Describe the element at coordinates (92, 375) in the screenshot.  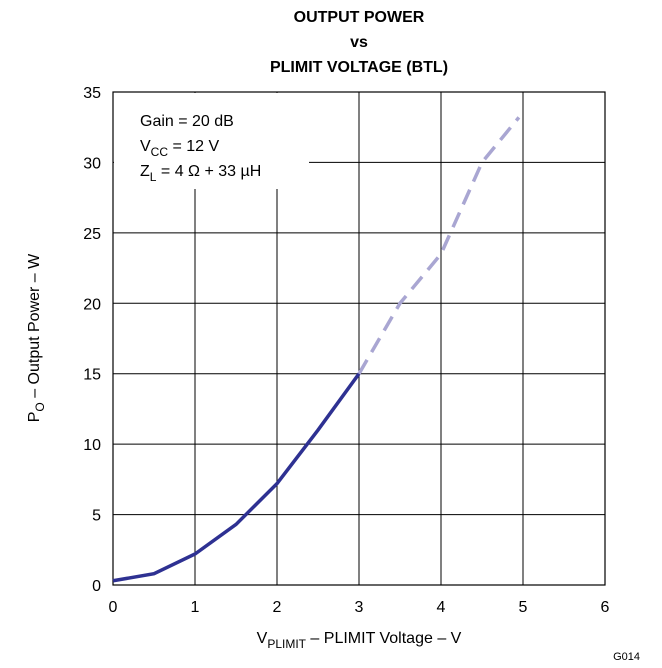
I see `y-tick-label: 15` at that location.